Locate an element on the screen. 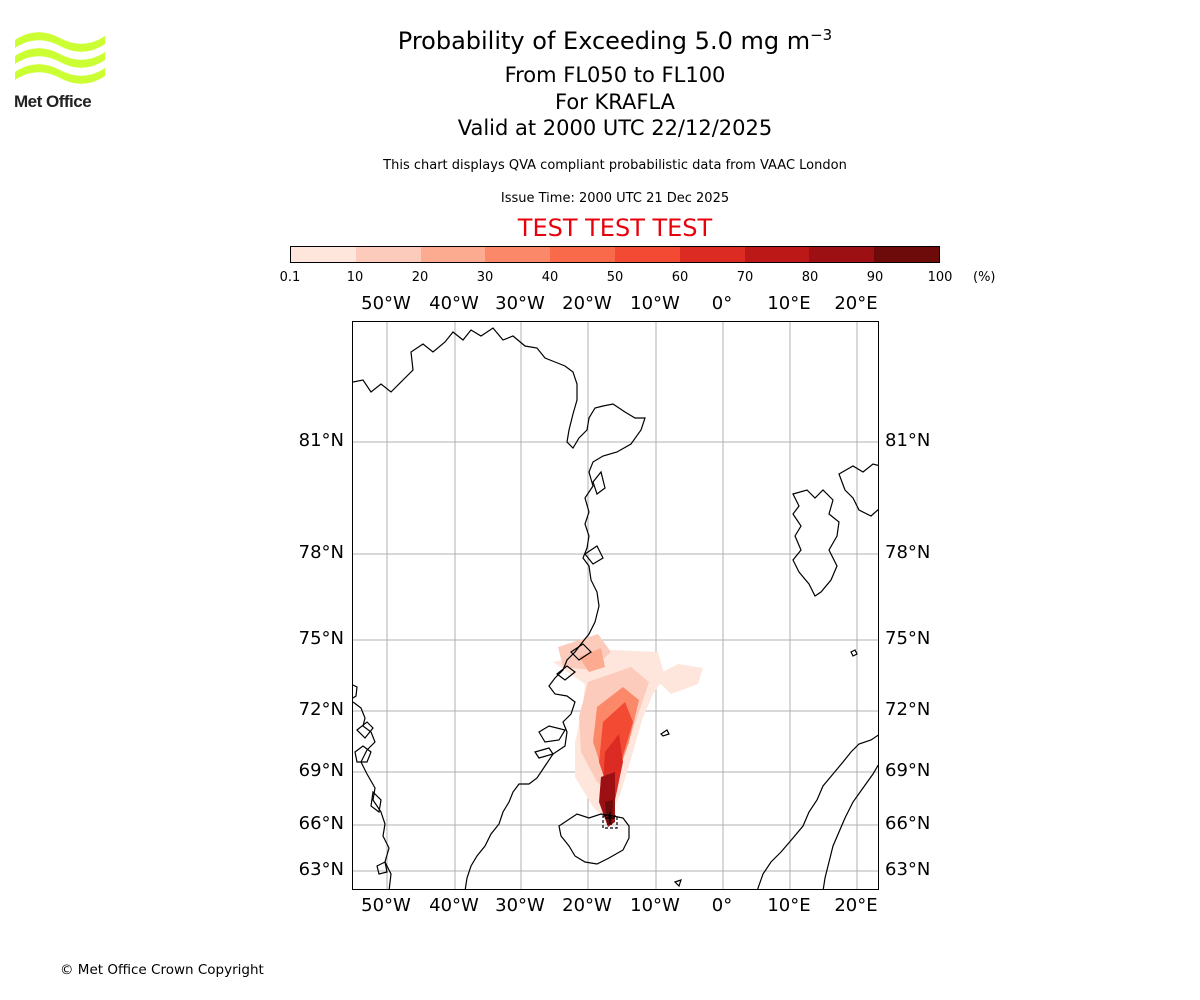 This screenshot has height=1000, width=1200. issue-time: Issue Time: 2000 UTC 21 Dec 2025 is located at coordinates (615, 198).